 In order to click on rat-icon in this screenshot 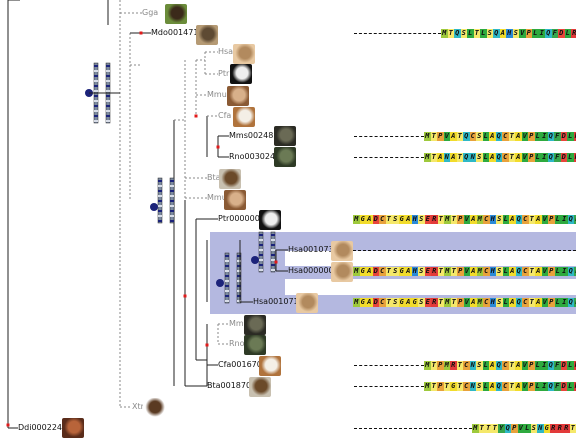, I will do `click(255, 345)`.